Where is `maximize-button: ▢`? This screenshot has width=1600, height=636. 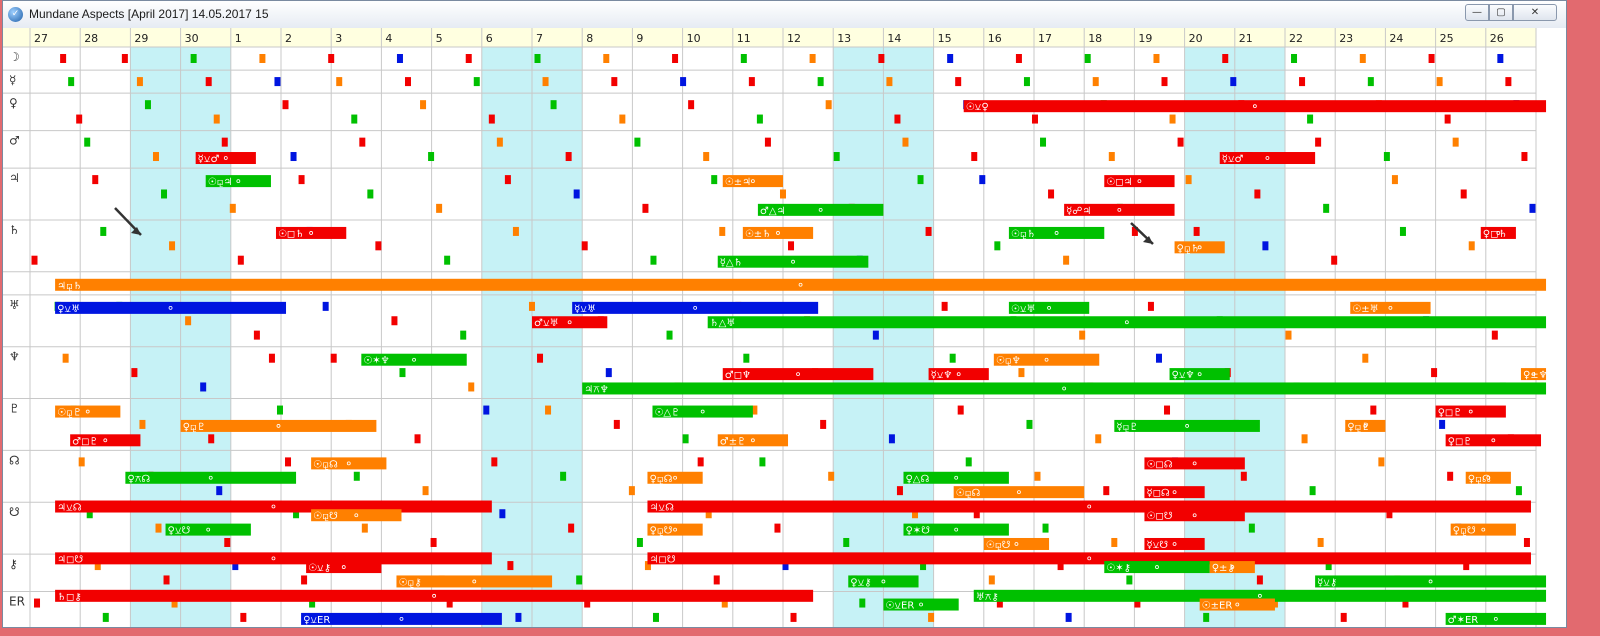 maximize-button: ▢ is located at coordinates (1501, 12).